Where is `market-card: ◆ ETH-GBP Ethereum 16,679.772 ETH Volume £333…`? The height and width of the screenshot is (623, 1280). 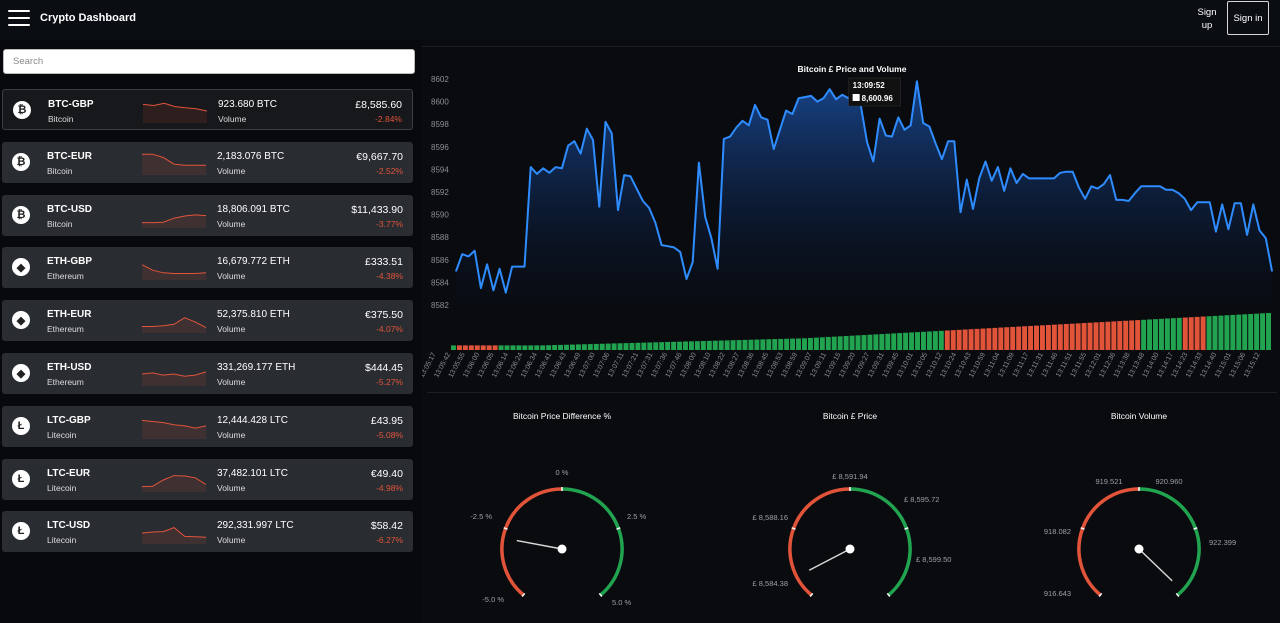
market-card: ◆ ETH-GBP Ethereum 16,679.772 ETH Volume £333… is located at coordinates (207, 268).